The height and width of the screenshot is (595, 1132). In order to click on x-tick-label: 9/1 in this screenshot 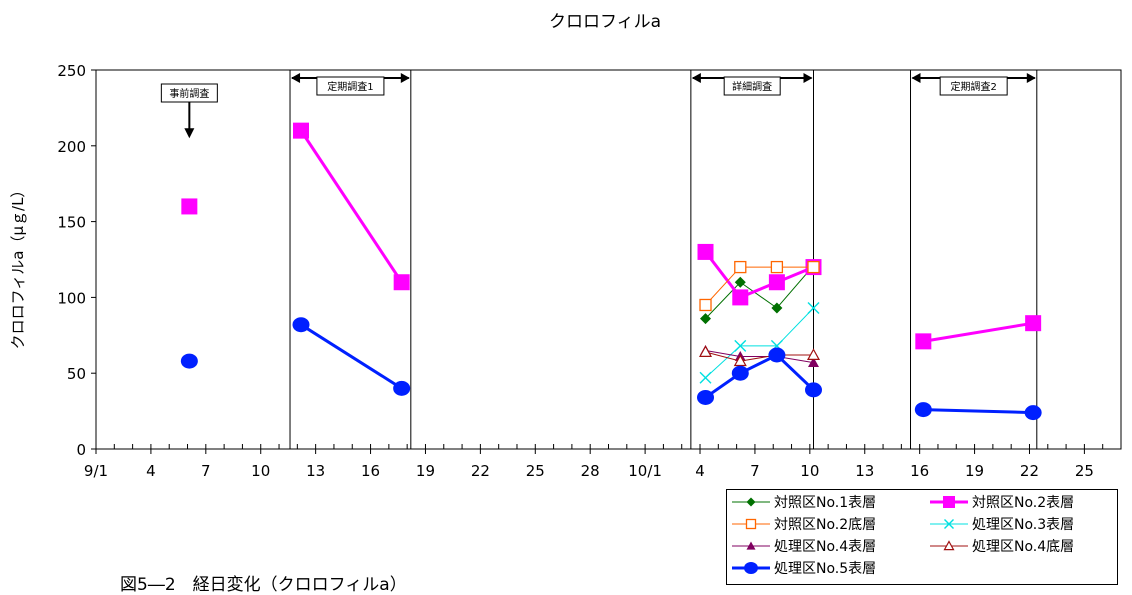, I will do `click(96, 471)`.